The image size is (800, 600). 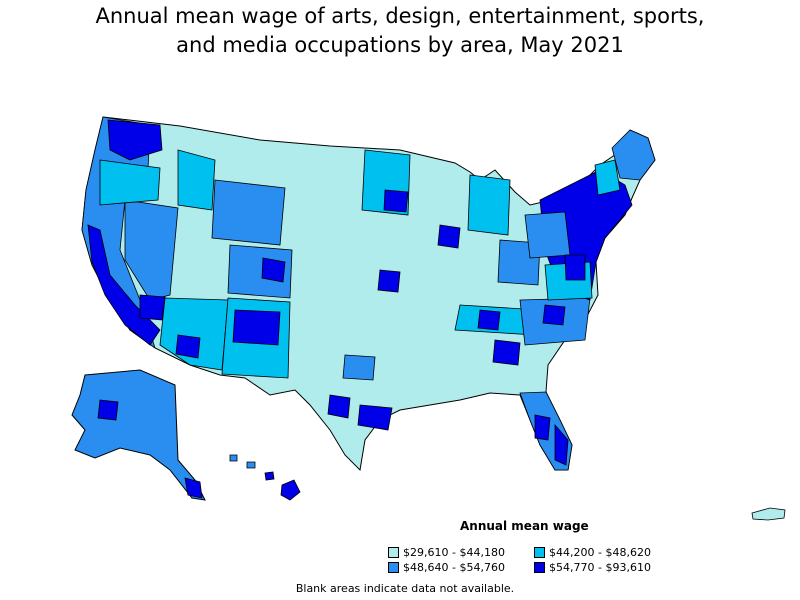 I want to click on hawaii-main, so click(x=290, y=490).